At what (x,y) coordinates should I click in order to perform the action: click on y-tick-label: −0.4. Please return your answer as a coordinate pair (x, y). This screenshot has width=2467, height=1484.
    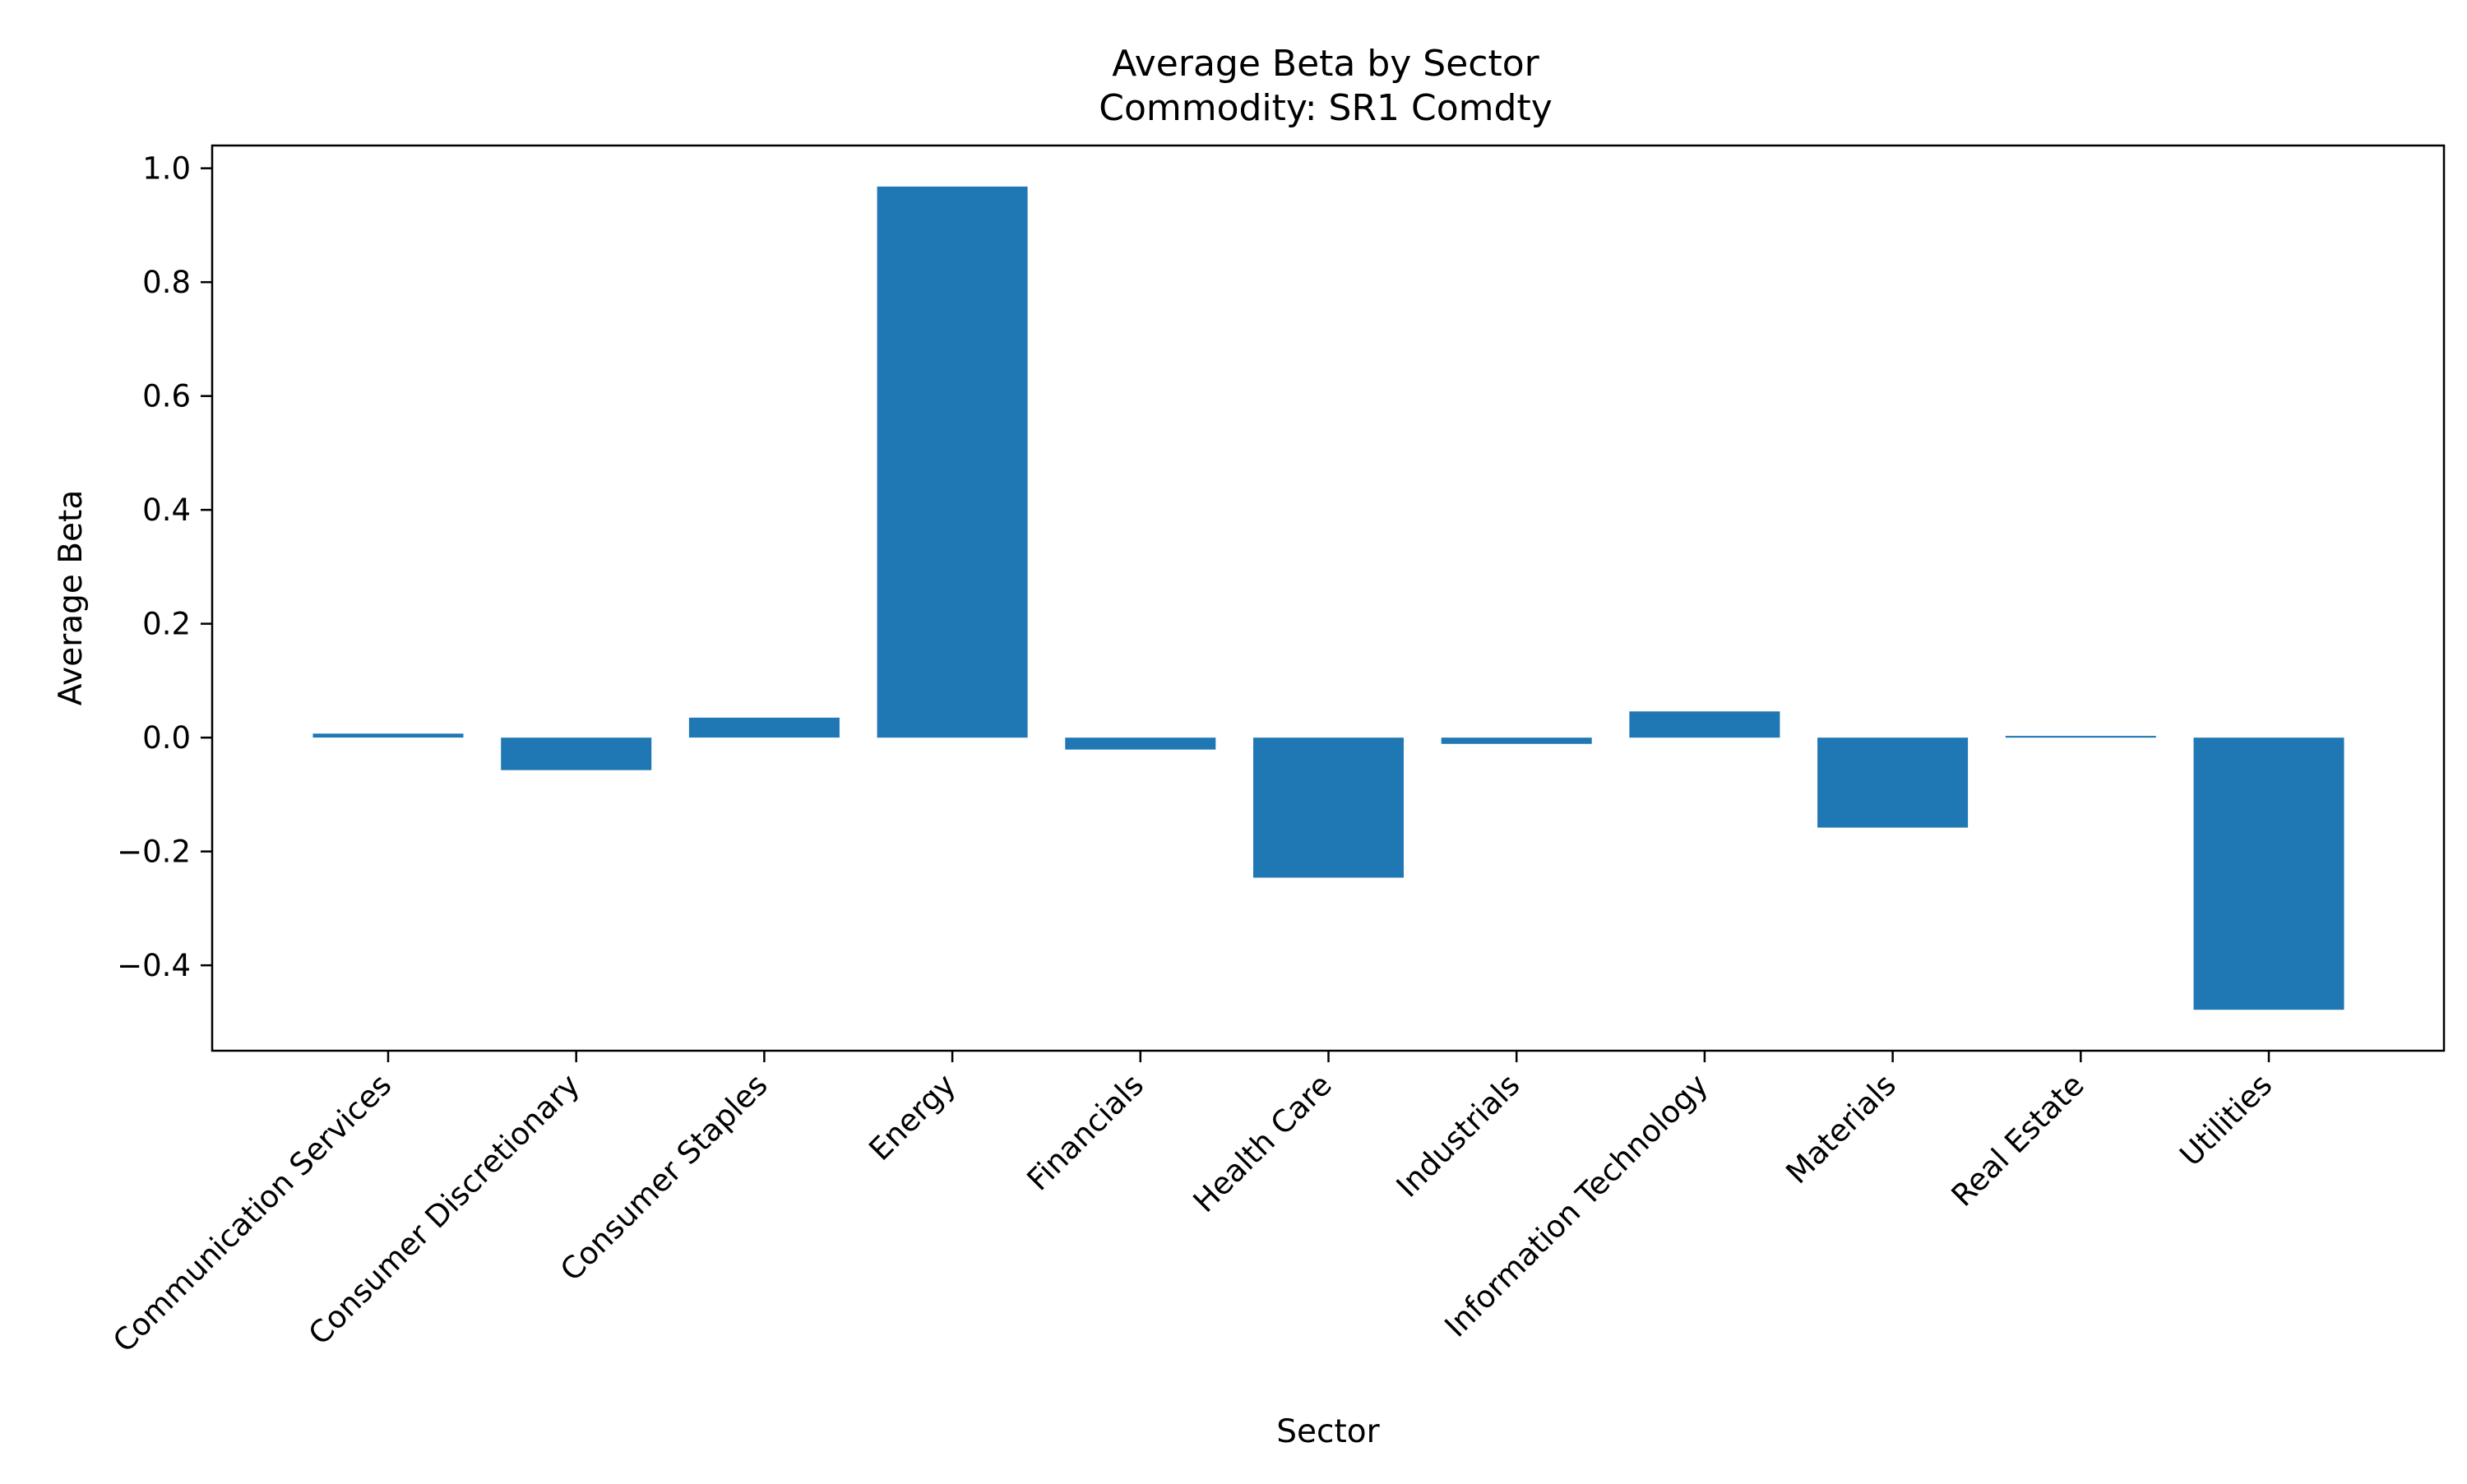
    Looking at the image, I should click on (154, 965).